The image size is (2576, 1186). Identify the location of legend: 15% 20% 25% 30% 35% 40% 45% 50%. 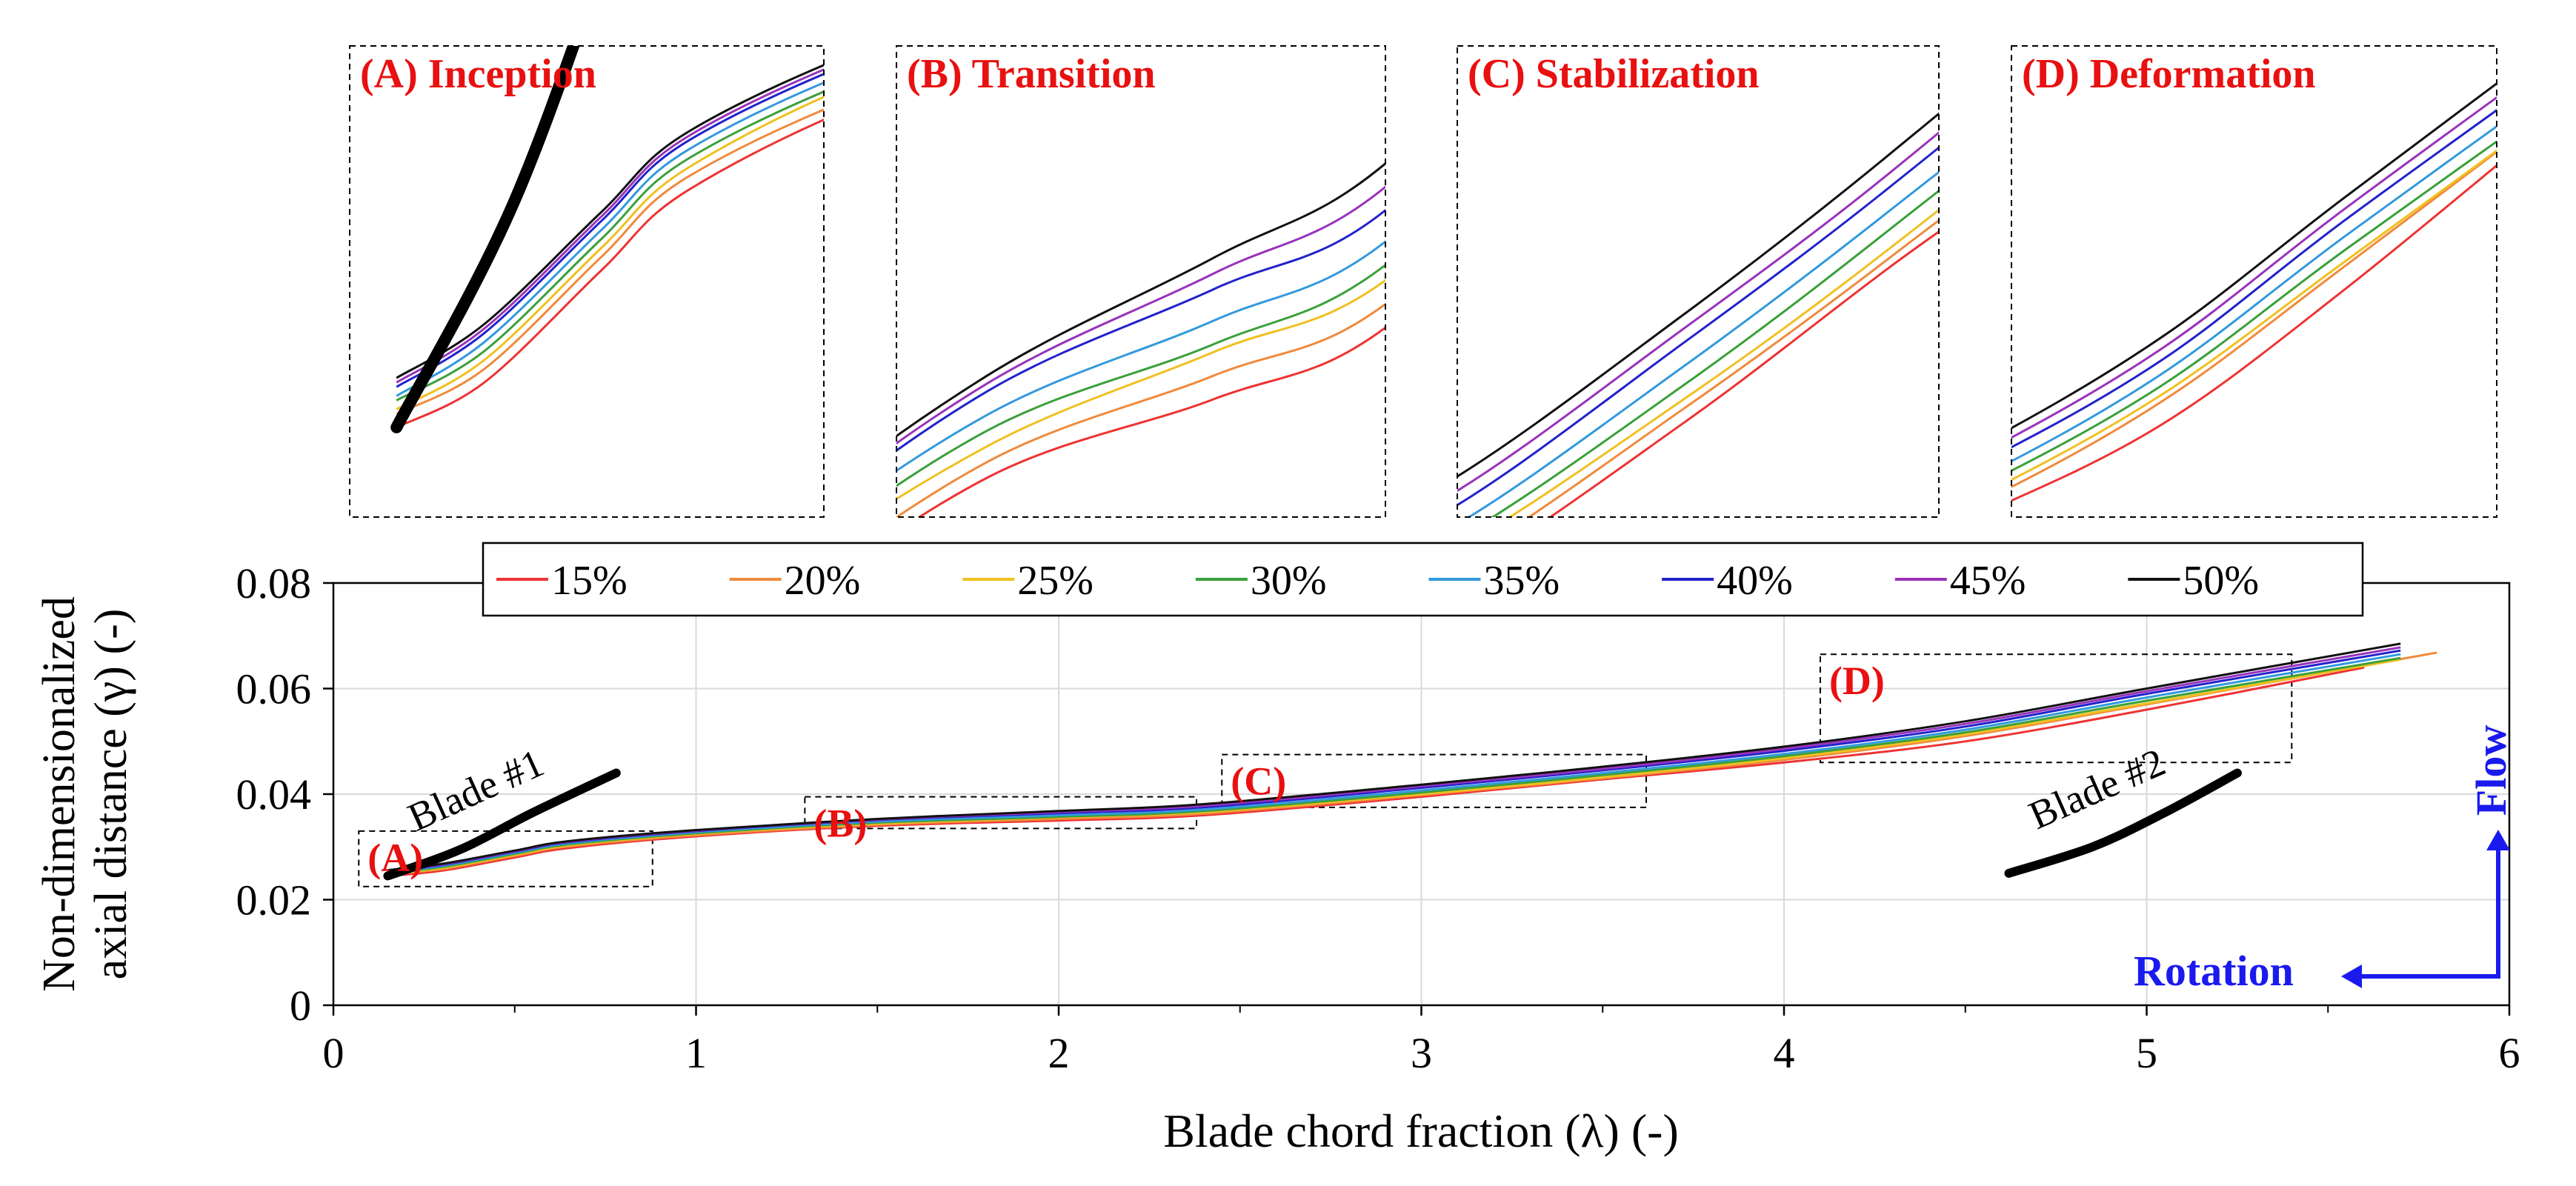
(1423, 579).